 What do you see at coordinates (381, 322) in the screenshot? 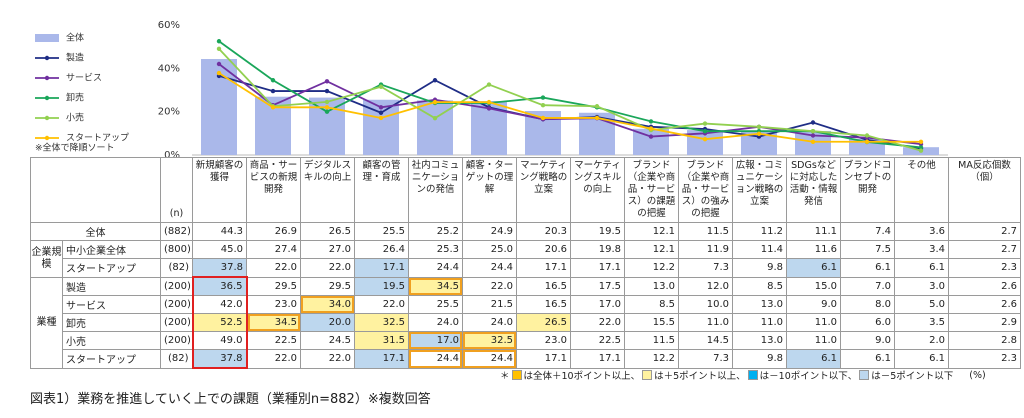
I see `cell: 32.5` at bounding box center [381, 322].